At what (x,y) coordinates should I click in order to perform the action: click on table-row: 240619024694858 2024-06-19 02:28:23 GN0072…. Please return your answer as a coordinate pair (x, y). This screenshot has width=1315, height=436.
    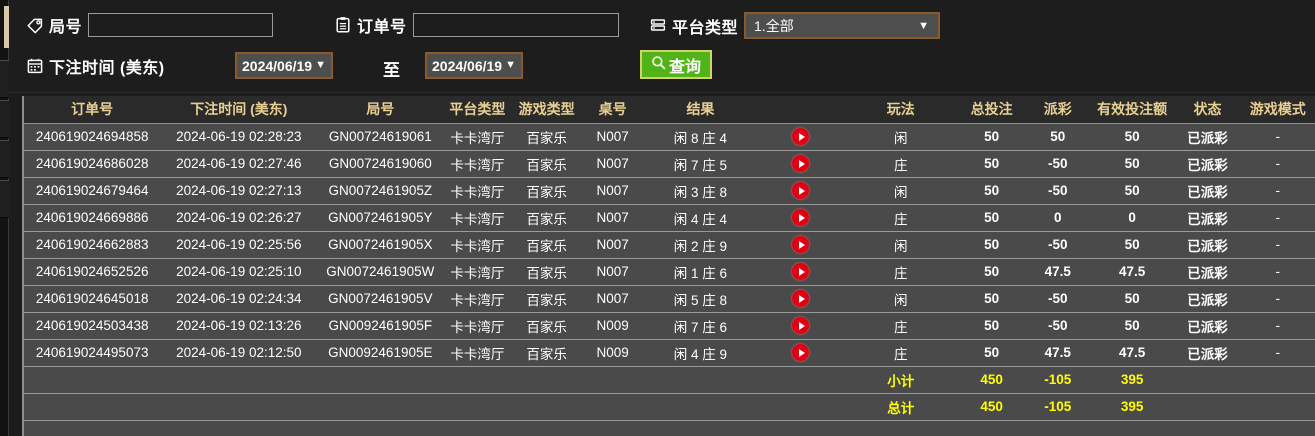
    Looking at the image, I should click on (669, 137).